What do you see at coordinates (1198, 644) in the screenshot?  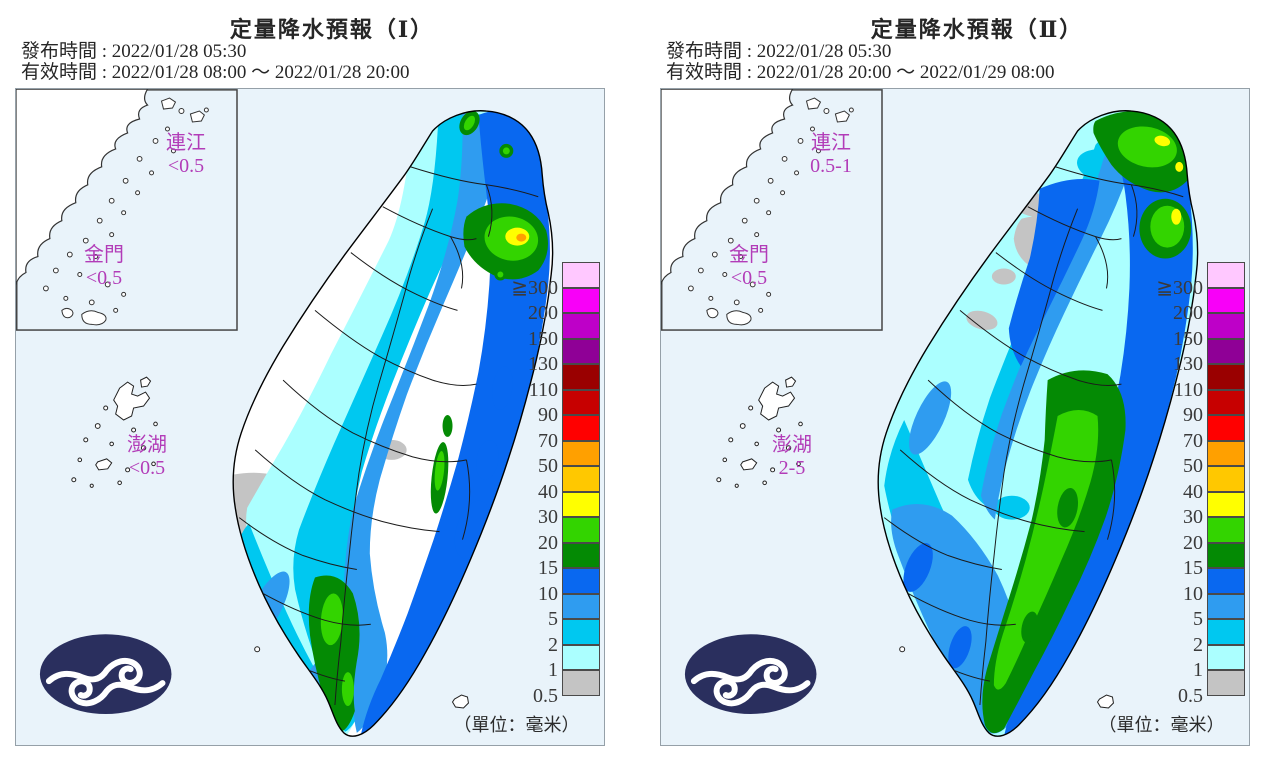 I see `legend-value-label: 2` at bounding box center [1198, 644].